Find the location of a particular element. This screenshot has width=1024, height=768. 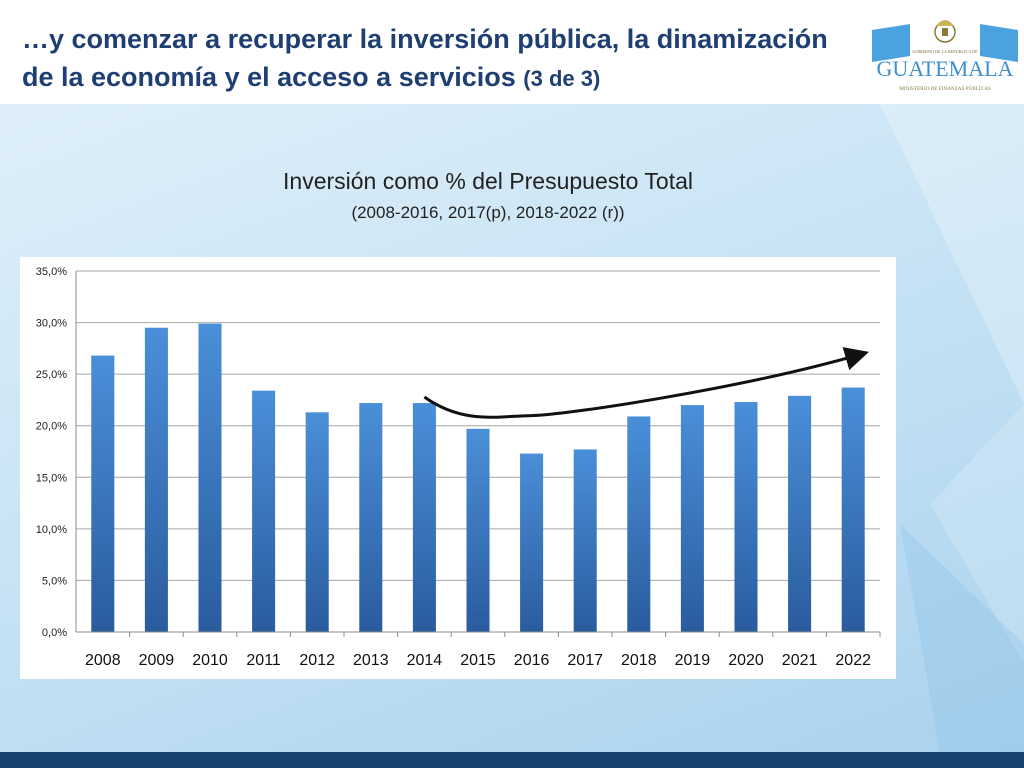

bar-2014 is located at coordinates (424, 517).